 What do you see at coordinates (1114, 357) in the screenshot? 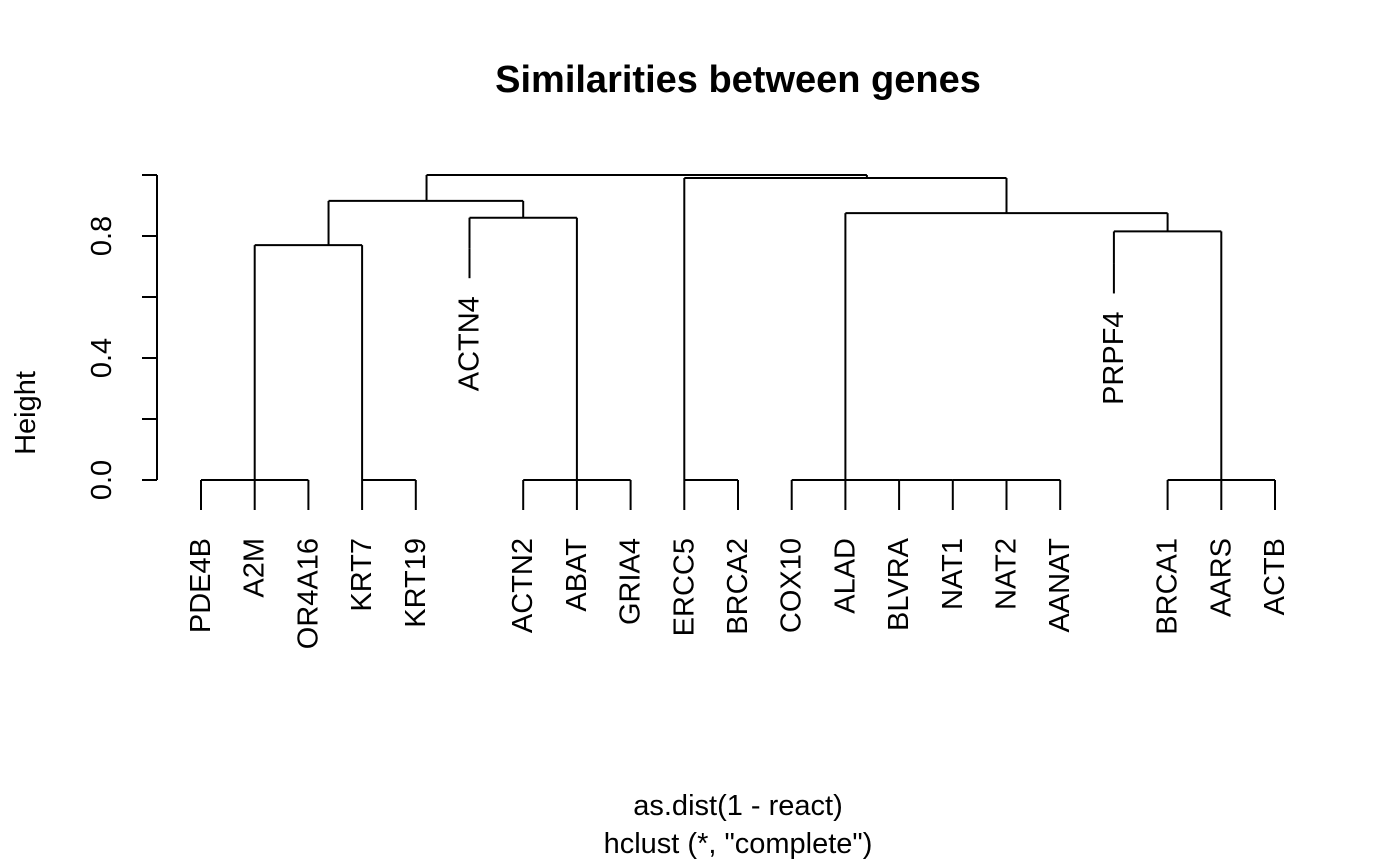
I see `leaf-label: PRPF4` at bounding box center [1114, 357].